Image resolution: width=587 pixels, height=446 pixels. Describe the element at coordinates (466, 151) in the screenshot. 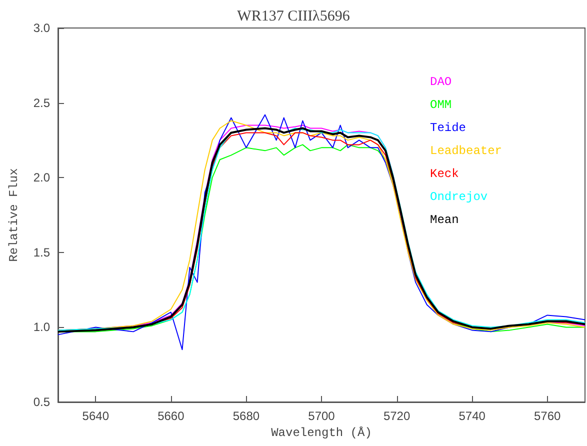

I see `text: Leadbeater` at that location.